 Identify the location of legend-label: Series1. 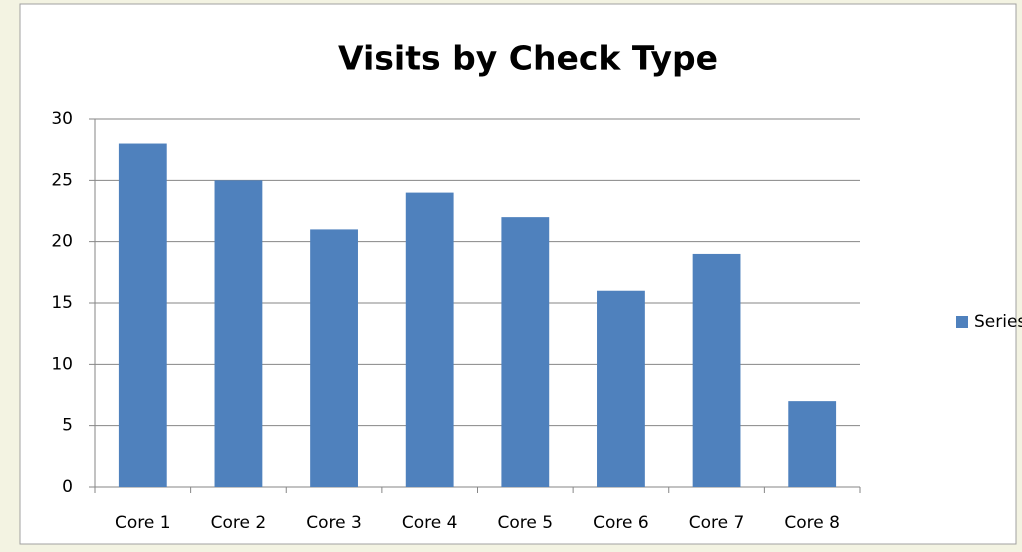
(998, 322).